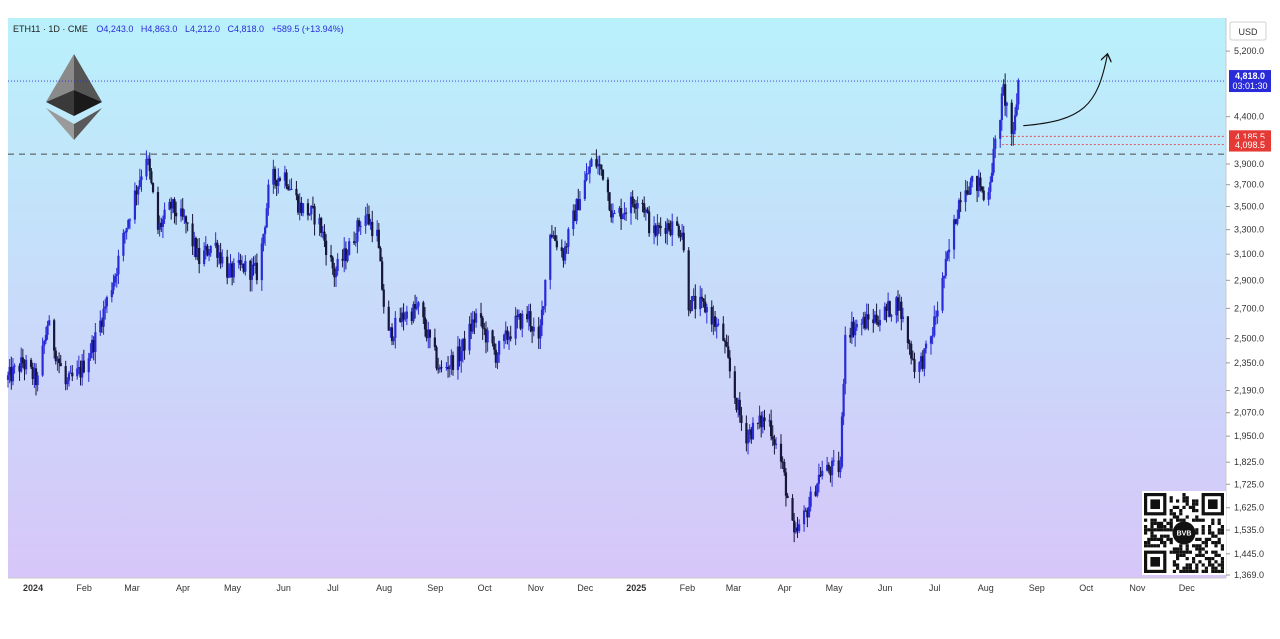  Describe the element at coordinates (1248, 31) in the screenshot. I see `currency-button` at that location.